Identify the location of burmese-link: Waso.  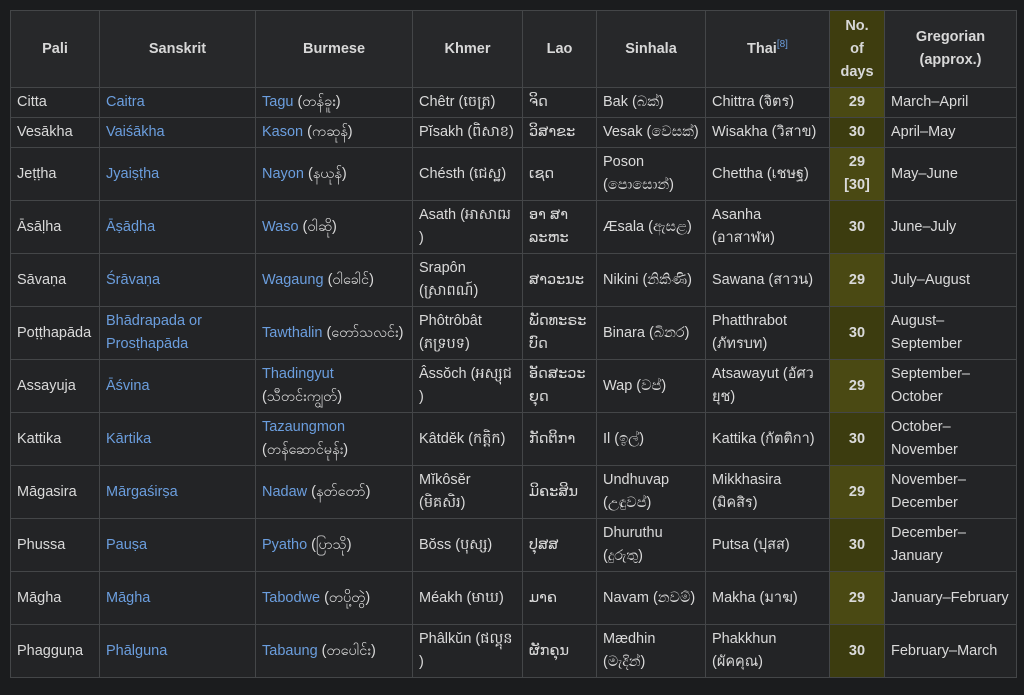
(280, 226).